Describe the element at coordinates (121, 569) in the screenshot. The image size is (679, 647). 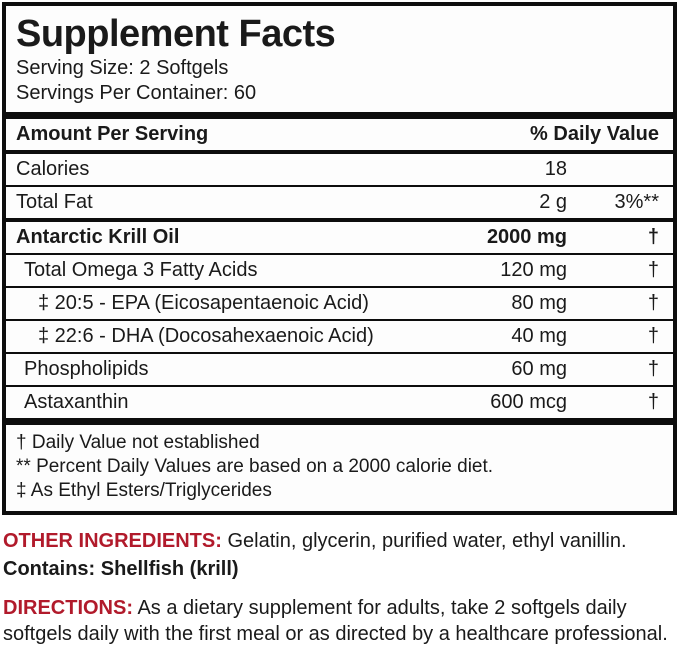
I see `contains-statement: Contains: Shellfish (krill)` at that location.